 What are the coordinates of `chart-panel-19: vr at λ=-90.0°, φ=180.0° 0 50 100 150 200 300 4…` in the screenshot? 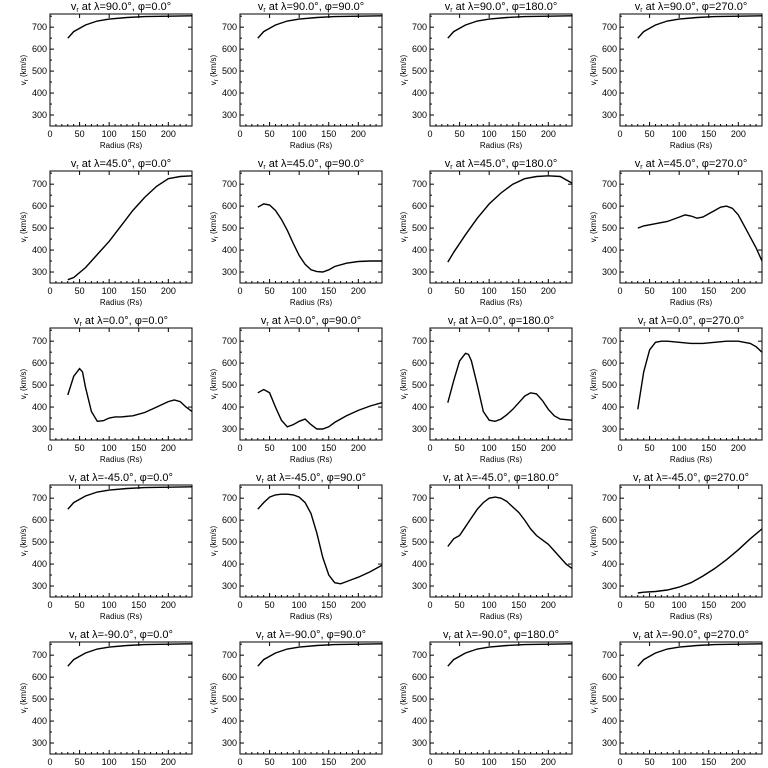 It's located at (486, 698).